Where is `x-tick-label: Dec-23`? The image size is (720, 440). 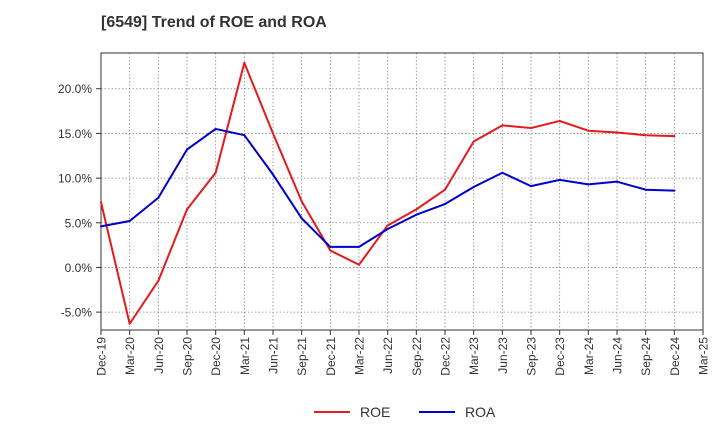
x-tick-label: Dec-23 is located at coordinates (560, 356).